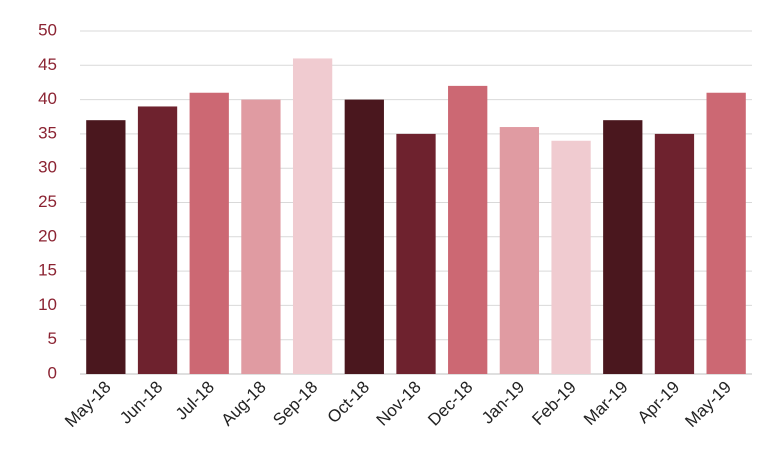 The image size is (780, 476). What do you see at coordinates (141, 402) in the screenshot?
I see `x-tick-label: Jun-18` at bounding box center [141, 402].